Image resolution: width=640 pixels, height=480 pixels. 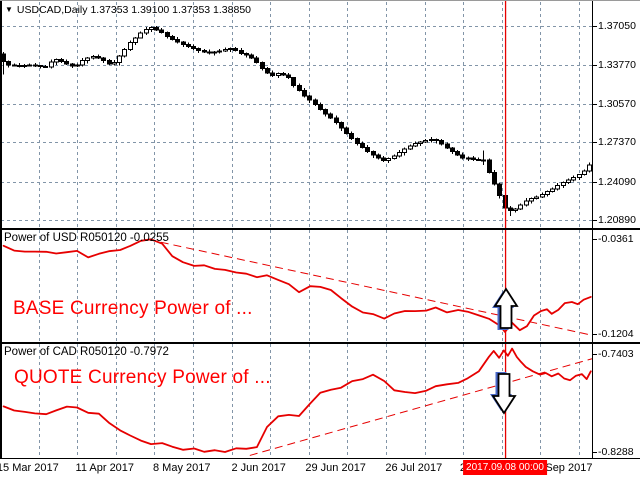 I want to click on price-tick-label: -0.8288, so click(x=616, y=452).